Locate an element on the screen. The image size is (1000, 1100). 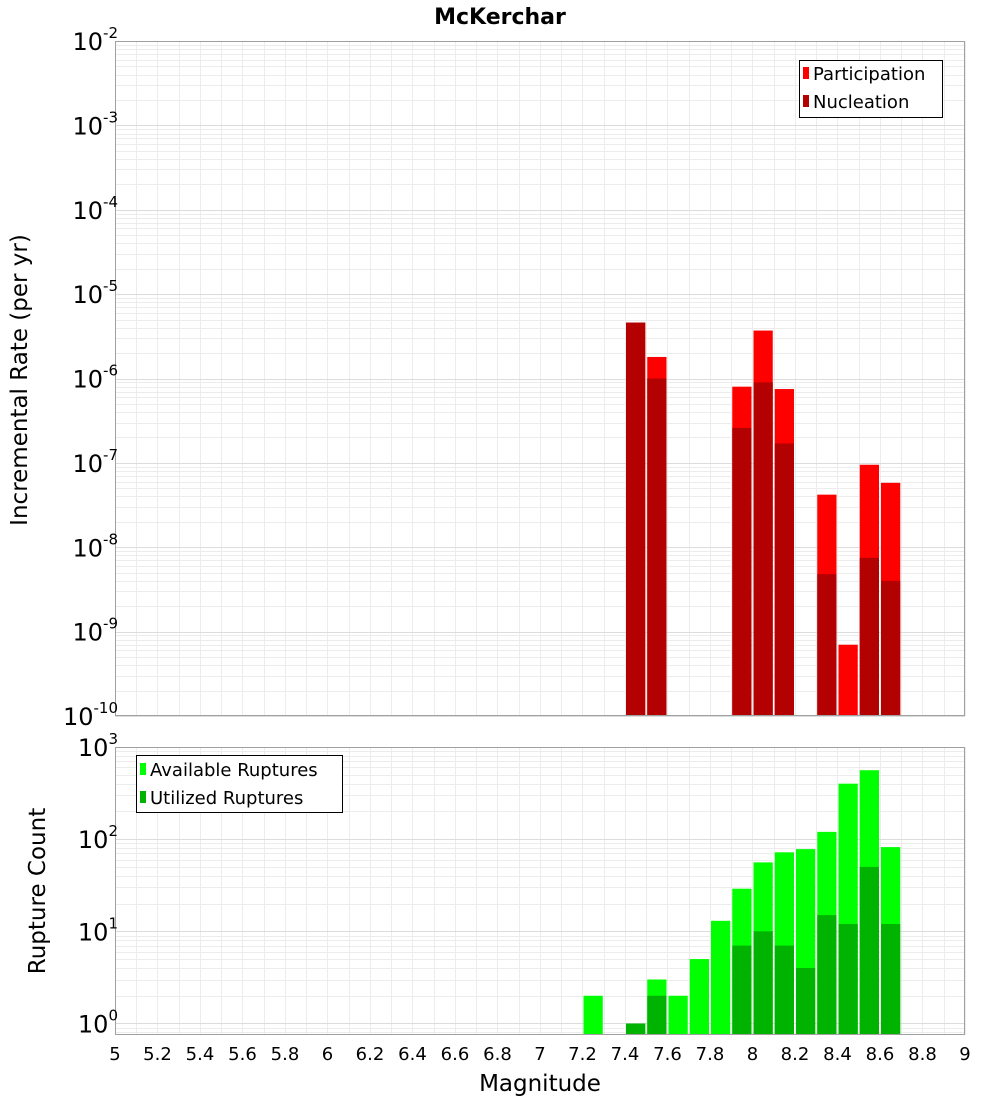
rate-y-ticks: 10⁻¹⁰ 10⁻⁹ 10⁻⁸ 10⁻⁷ 10⁻⁶ 10⁻⁵ 10⁻⁴ 10⁻³ 10⁻² is located at coordinates (90, 377).